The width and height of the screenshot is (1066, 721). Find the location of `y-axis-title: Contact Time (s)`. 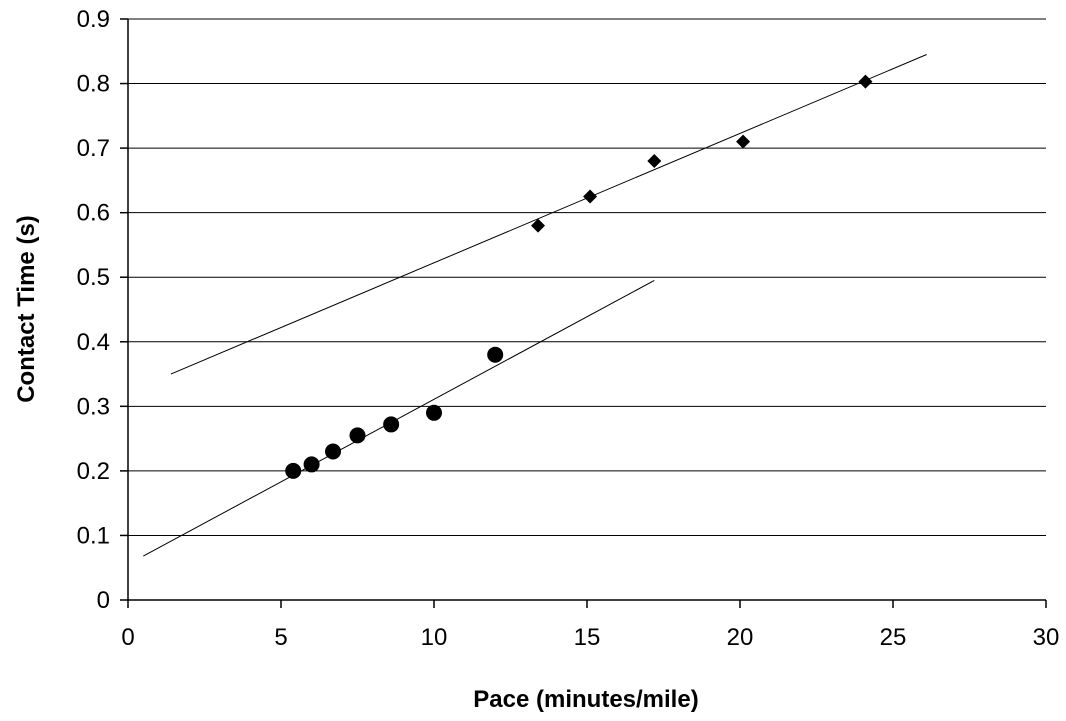

y-axis-title: Contact Time (s) is located at coordinates (26, 309).